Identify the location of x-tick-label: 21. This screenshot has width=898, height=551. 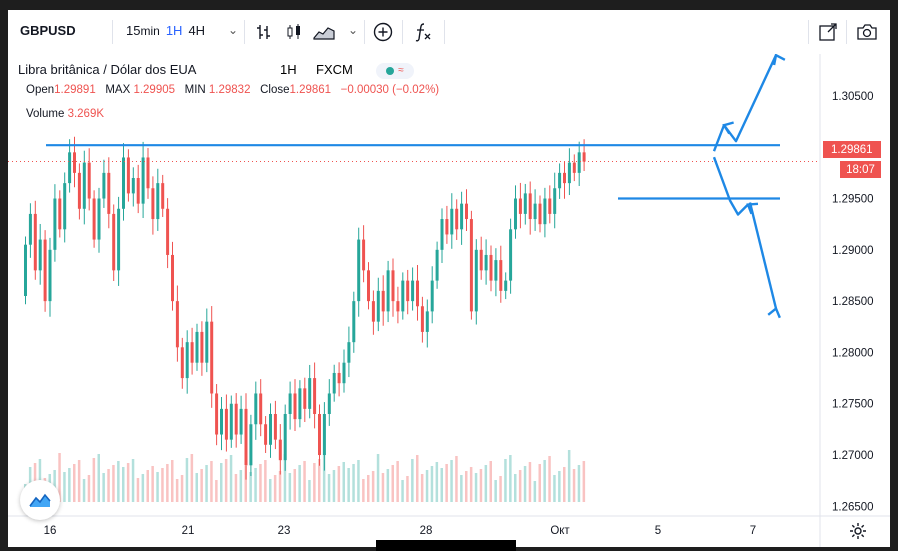
(188, 531).